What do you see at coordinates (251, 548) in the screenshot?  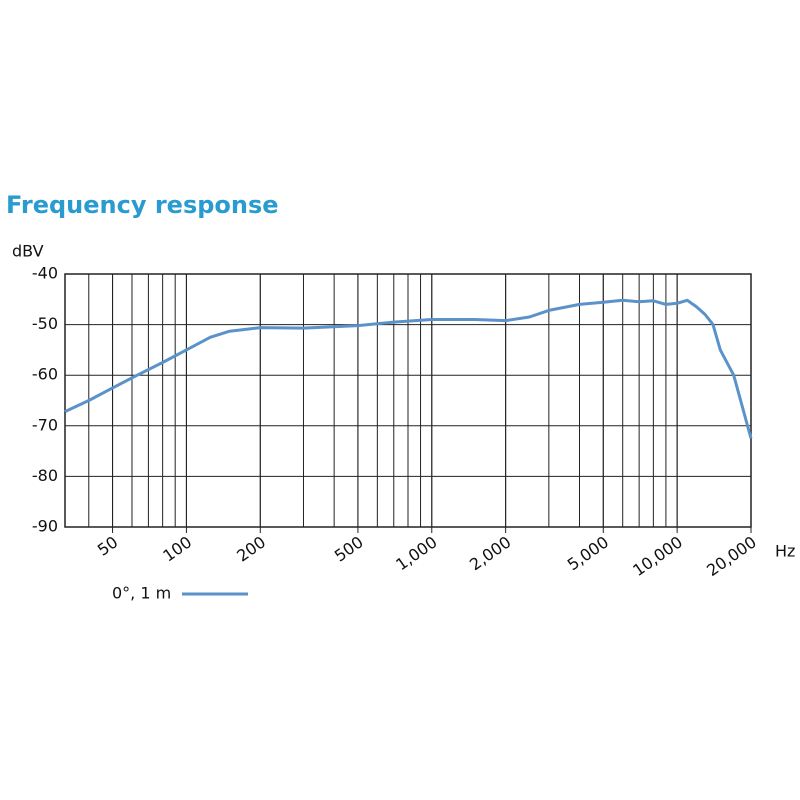 I see `x-tick-label: 200` at bounding box center [251, 548].